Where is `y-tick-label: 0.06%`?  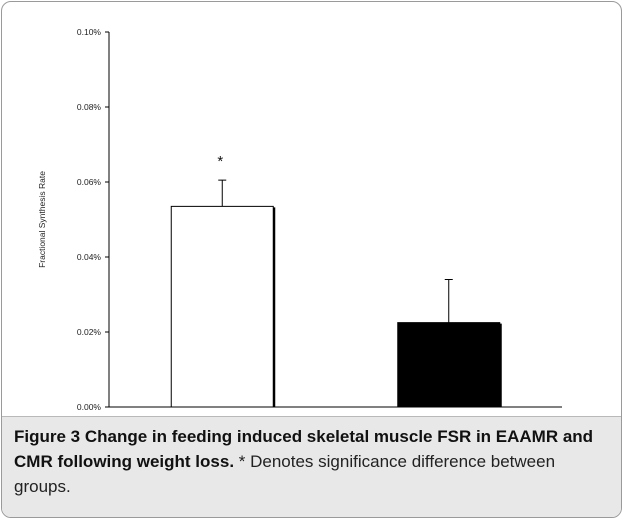
y-tick-label: 0.06% is located at coordinates (89, 182).